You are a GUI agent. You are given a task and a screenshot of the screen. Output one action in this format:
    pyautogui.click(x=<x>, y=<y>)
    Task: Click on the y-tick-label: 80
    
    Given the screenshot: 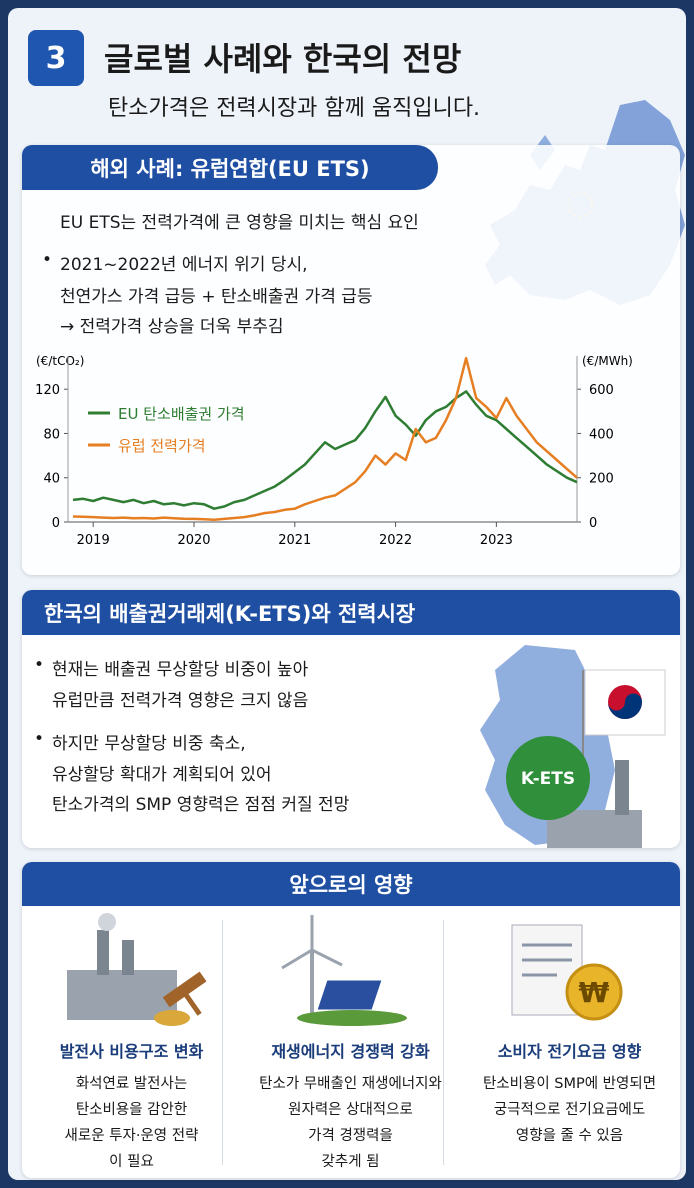 What is the action you would take?
    pyautogui.click(x=51, y=434)
    